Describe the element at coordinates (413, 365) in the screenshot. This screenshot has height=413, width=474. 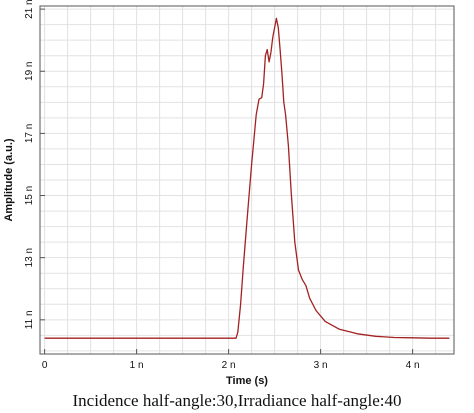
I see `x-tick-label: 4 n` at that location.